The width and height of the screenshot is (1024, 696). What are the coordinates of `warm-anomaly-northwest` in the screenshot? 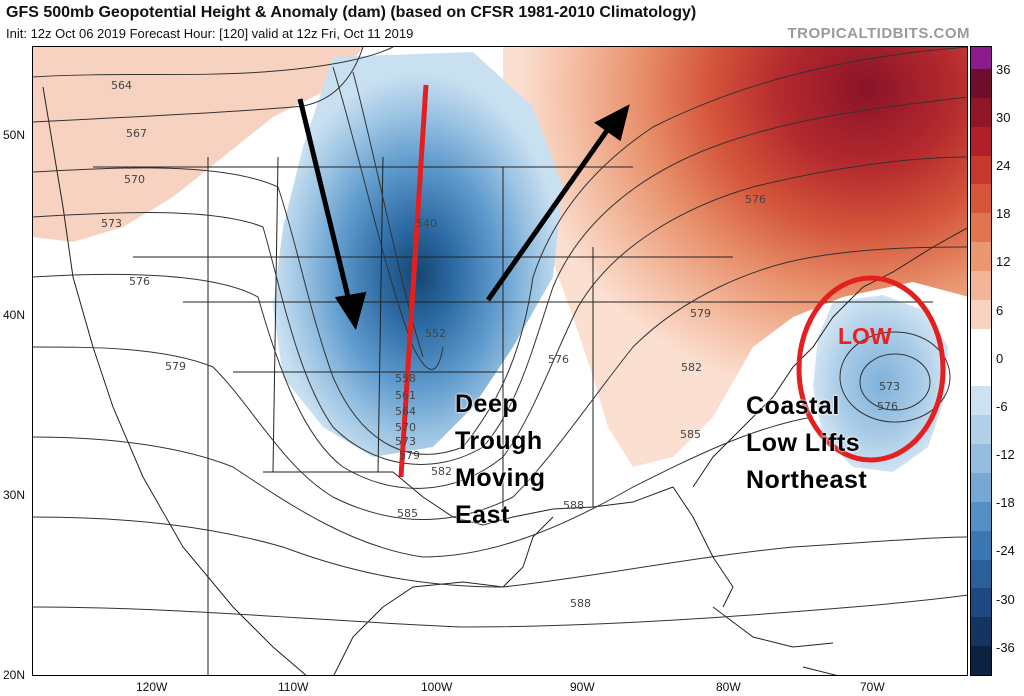 It's located at (198, 144).